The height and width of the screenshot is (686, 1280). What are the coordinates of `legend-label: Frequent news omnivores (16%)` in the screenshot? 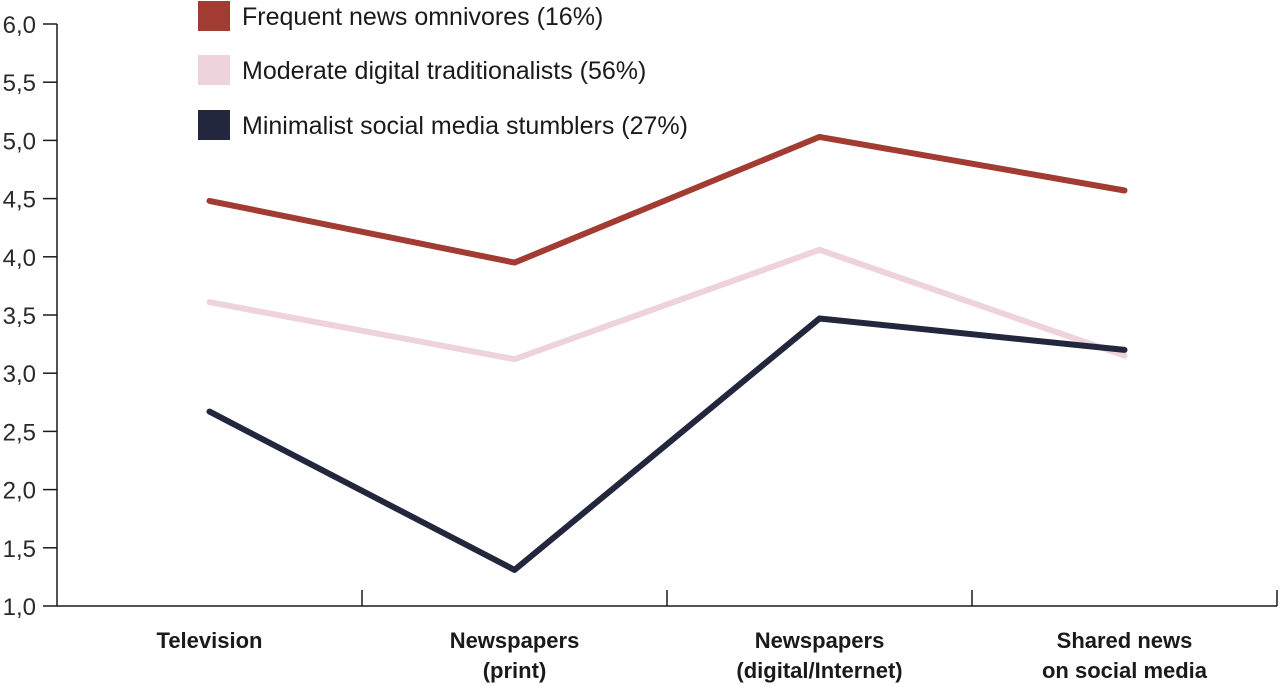 It's located at (422, 17).